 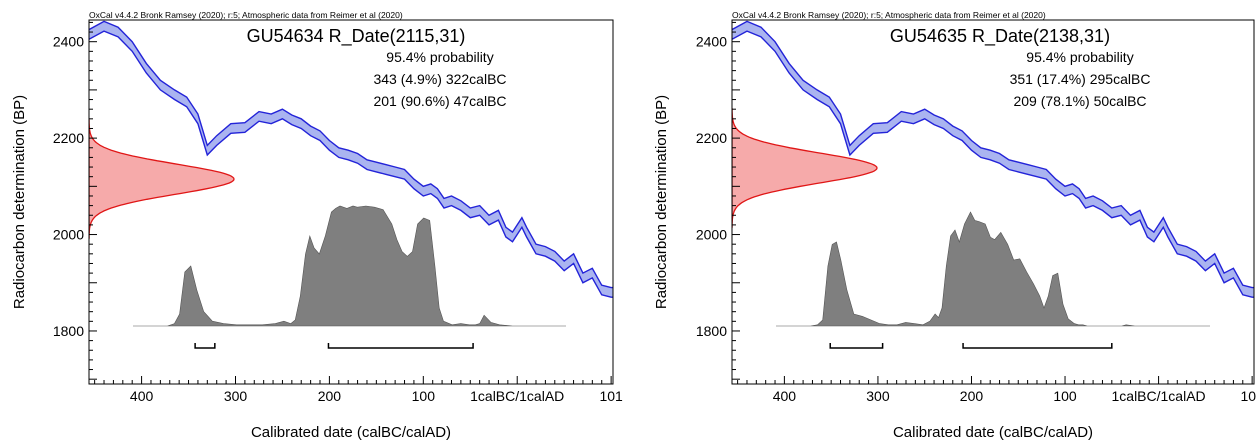 What do you see at coordinates (1080, 79) in the screenshot?
I see `probability-annotation: 351 (17.4%) 295calBC` at bounding box center [1080, 79].